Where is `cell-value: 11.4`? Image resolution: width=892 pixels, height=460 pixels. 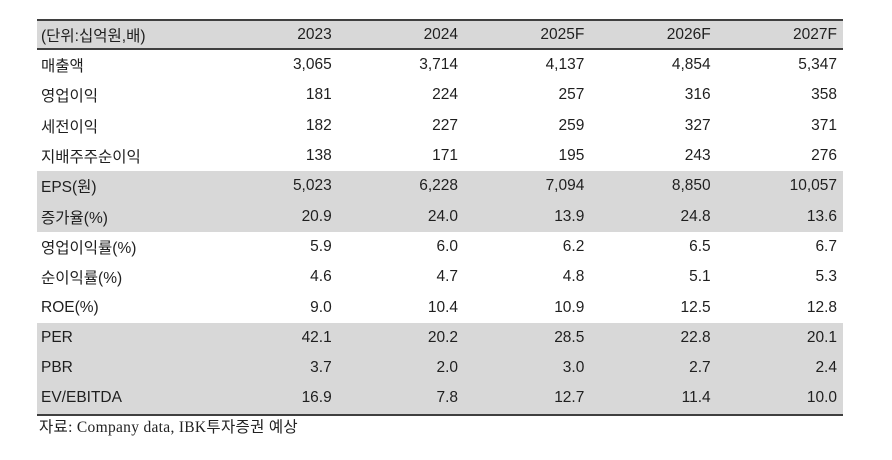 cell-value: 11.4 is located at coordinates (696, 398).